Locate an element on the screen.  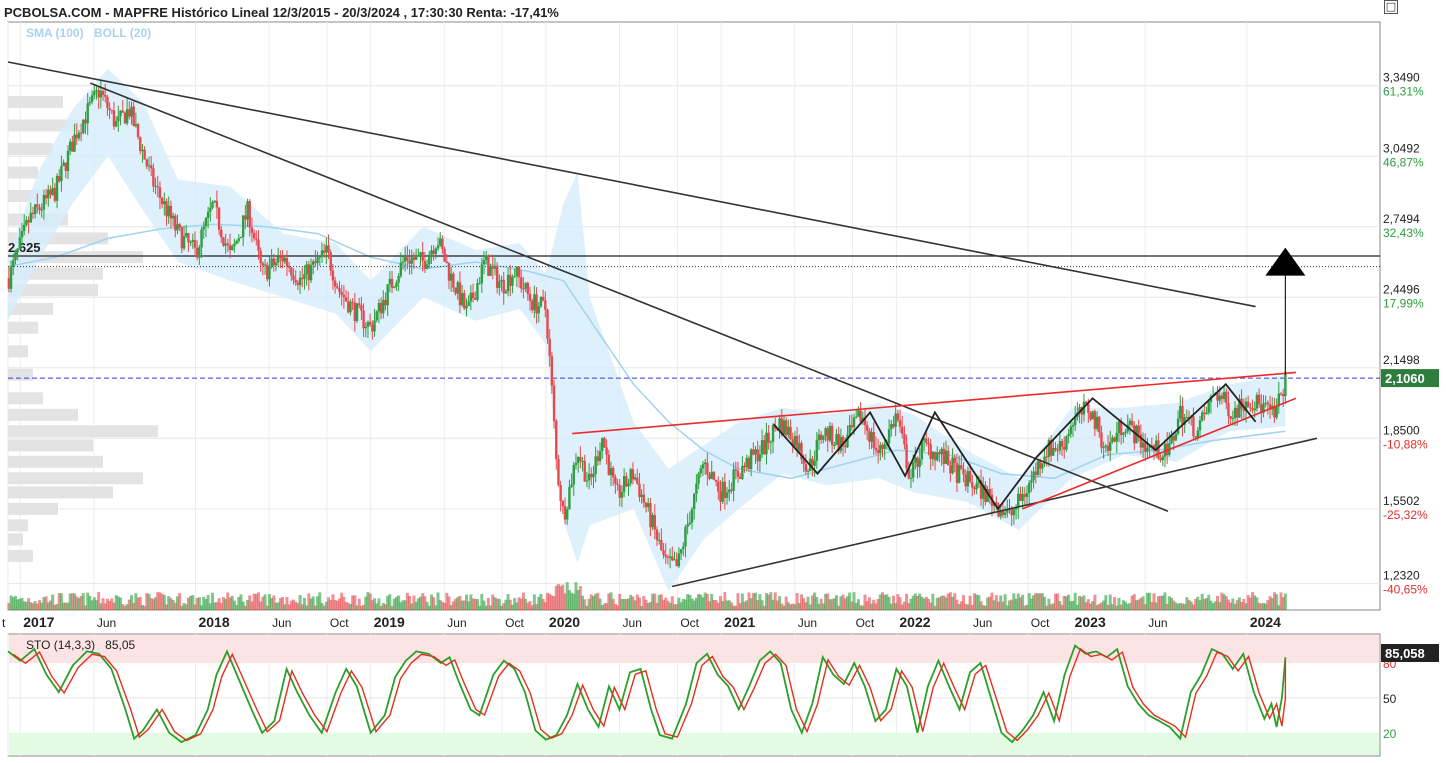
close-button: □ is located at coordinates (1391, 7).